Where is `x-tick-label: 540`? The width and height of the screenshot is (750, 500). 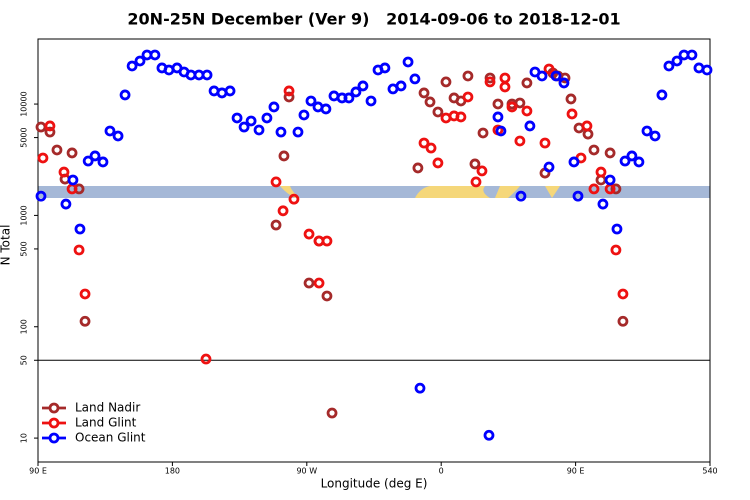 x-tick-label: 540 is located at coordinates (709, 471).